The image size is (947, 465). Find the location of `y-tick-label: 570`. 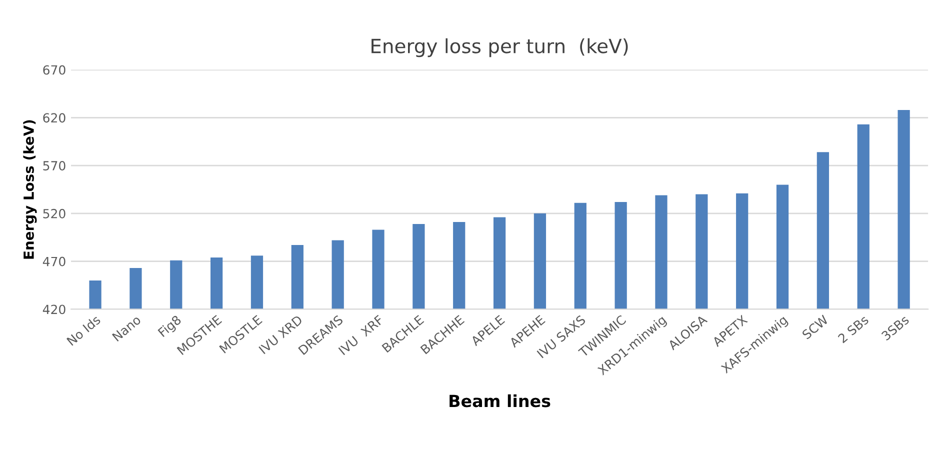

y-tick-label: 570 is located at coordinates (54, 165).